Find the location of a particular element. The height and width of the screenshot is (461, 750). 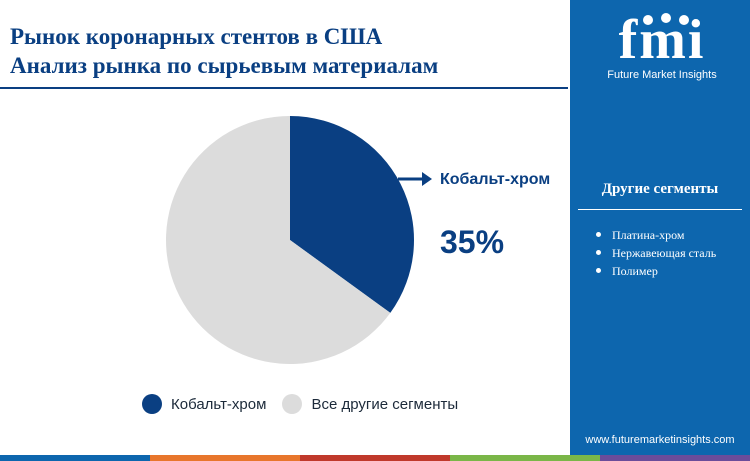

sidebar-divider is located at coordinates (660, 209).